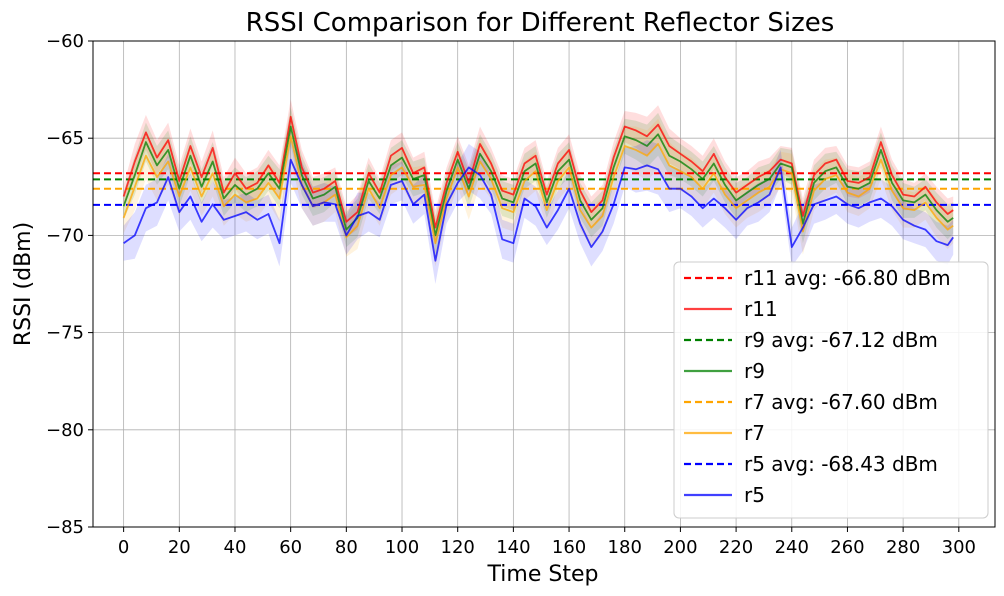 This screenshot has width=1004, height=596. I want to click on x-tick-label: 300, so click(959, 547).